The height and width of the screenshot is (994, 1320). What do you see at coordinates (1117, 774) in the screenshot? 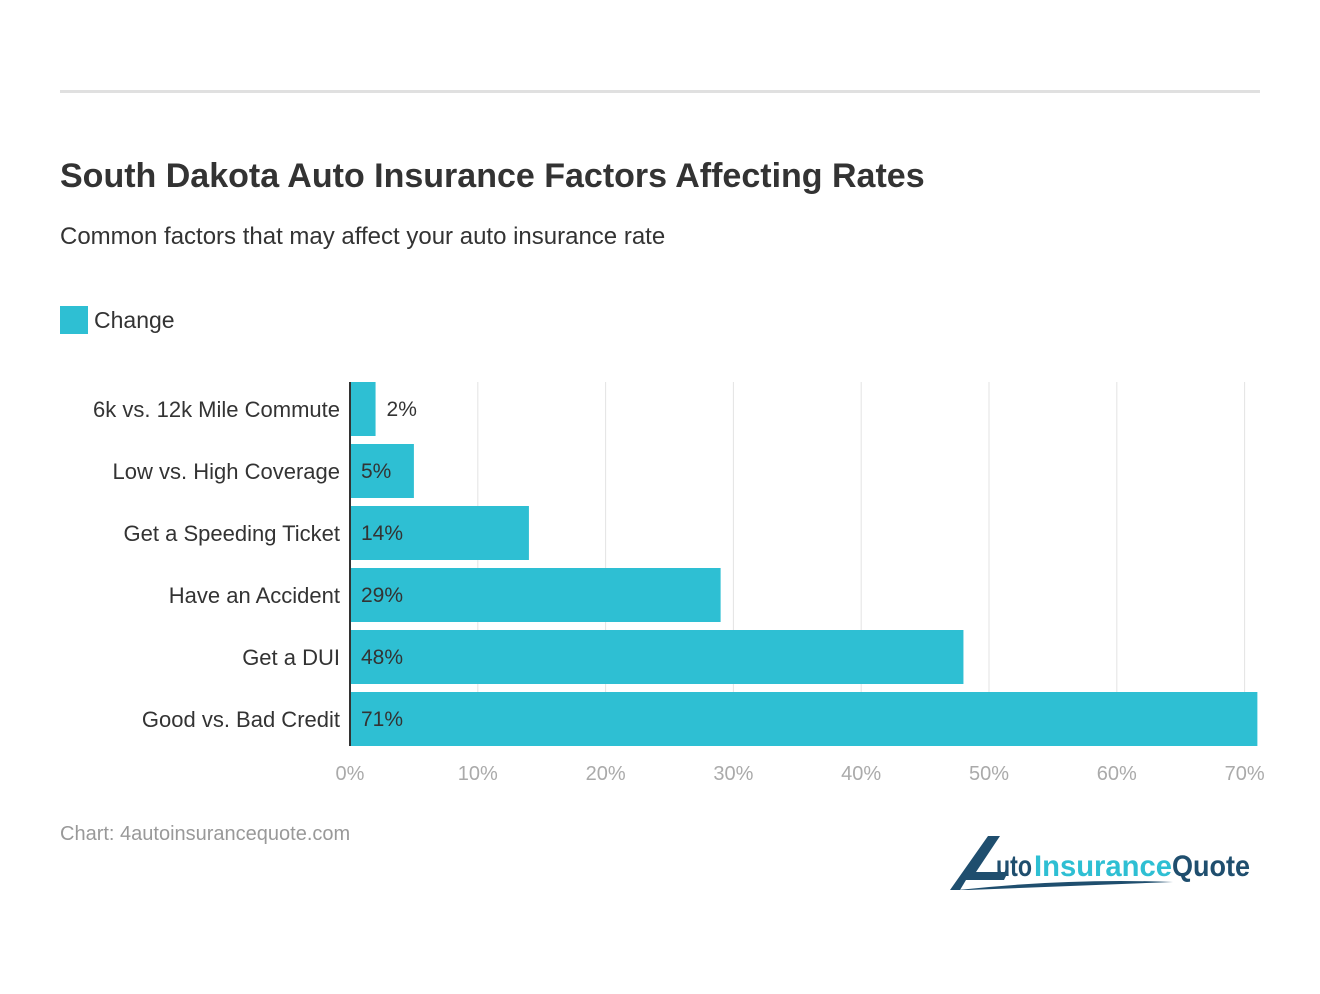
I see `x-tick-label: 60%` at bounding box center [1117, 774].